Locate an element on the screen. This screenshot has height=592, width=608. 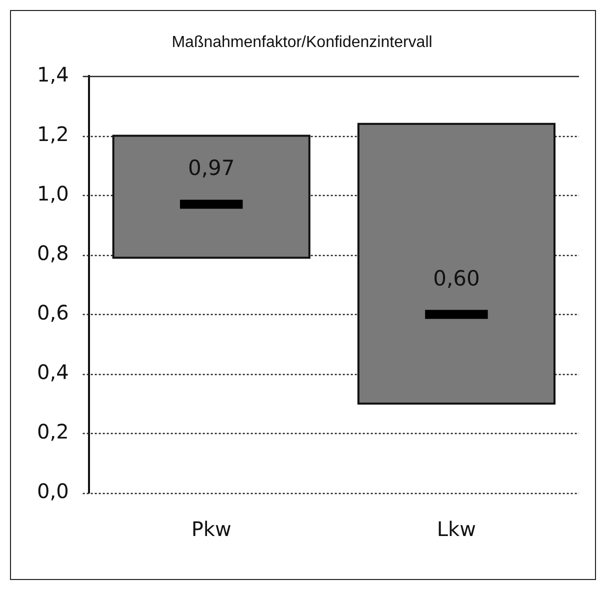
y-tick-label: 0,6 is located at coordinates (52, 312).